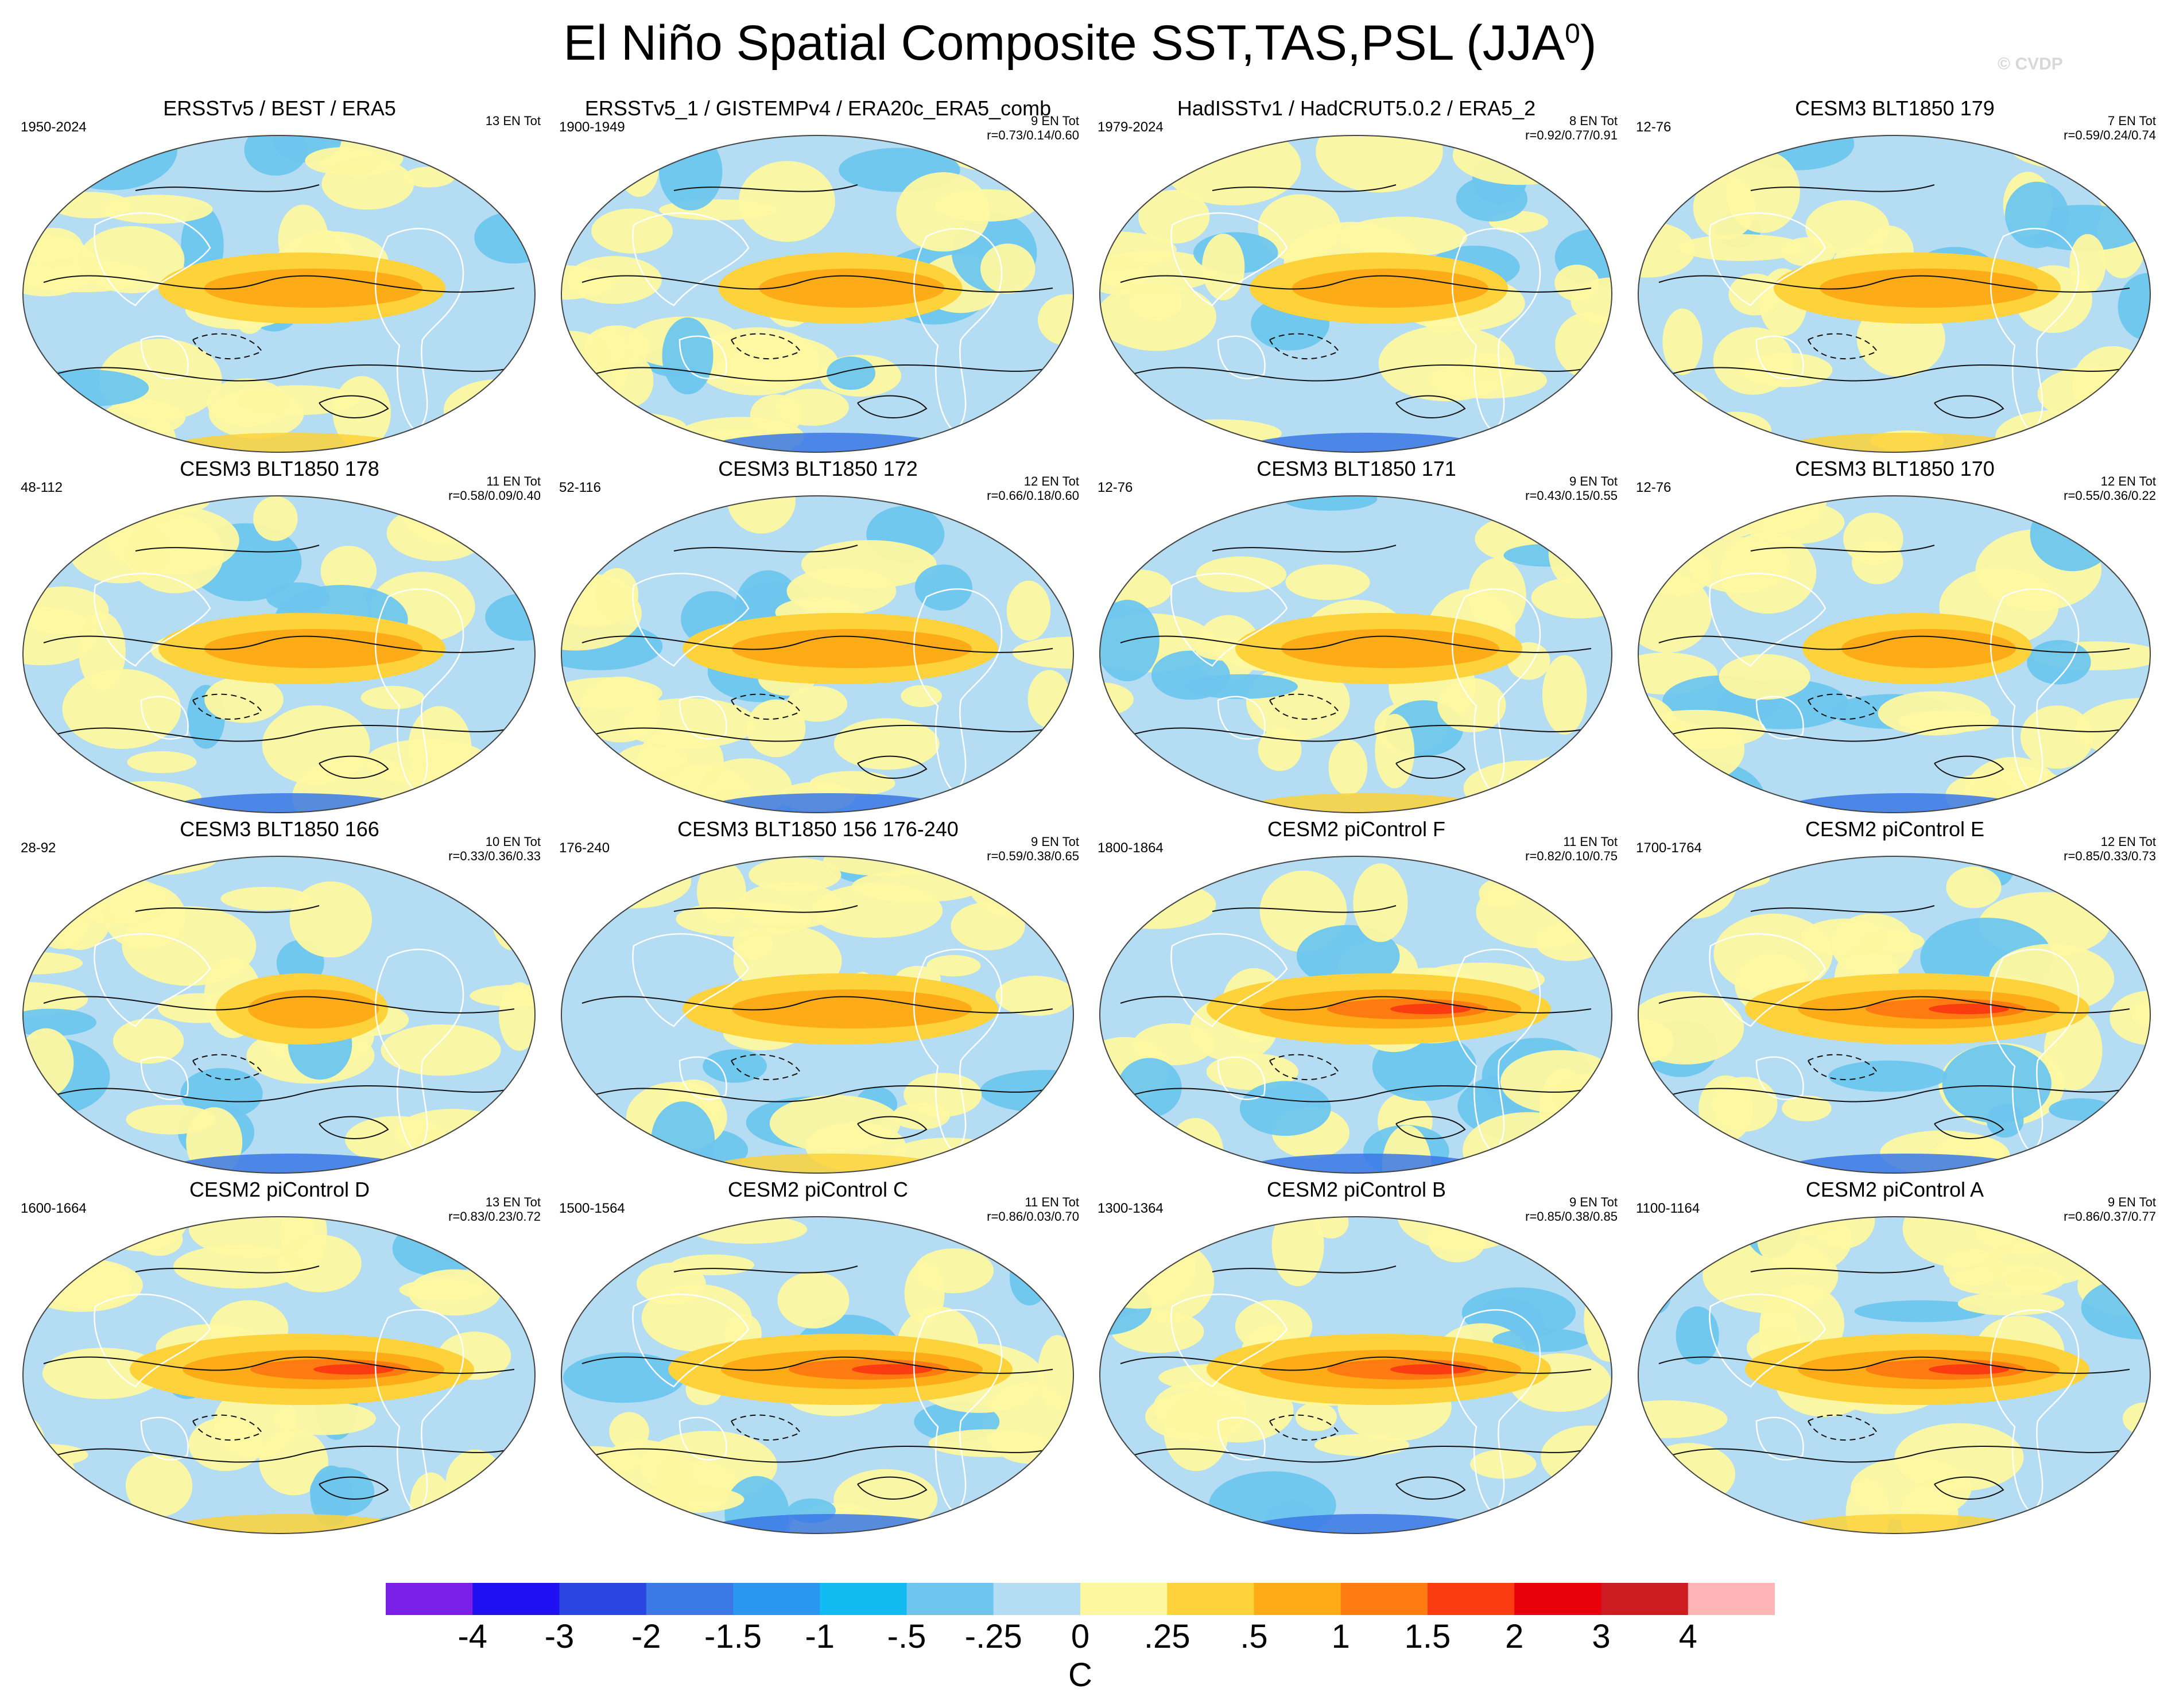 The image size is (2160, 1708). I want to click on pattern-correlation: r=0.66/0.18/0.60, so click(1033, 496).